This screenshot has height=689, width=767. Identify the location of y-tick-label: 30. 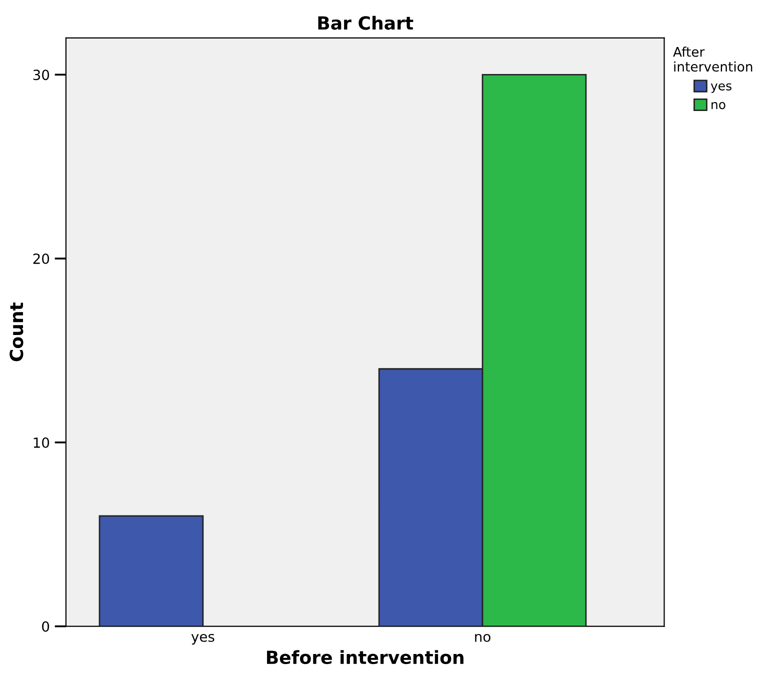
(41, 75).